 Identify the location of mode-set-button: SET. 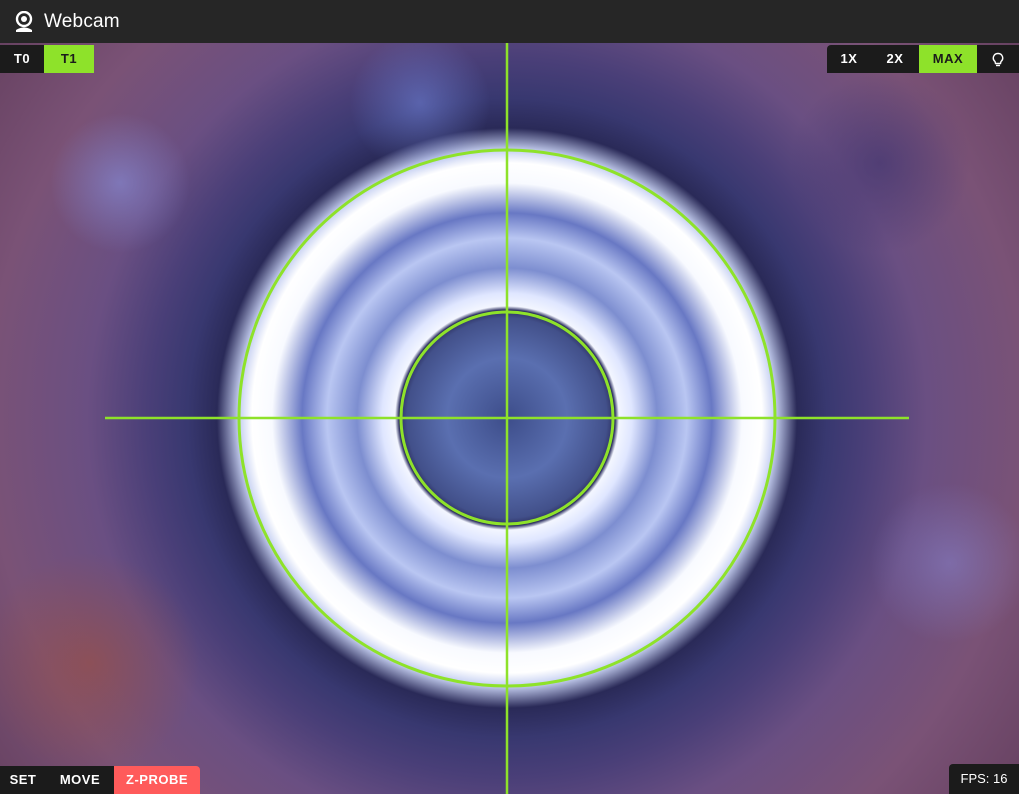
(23, 780).